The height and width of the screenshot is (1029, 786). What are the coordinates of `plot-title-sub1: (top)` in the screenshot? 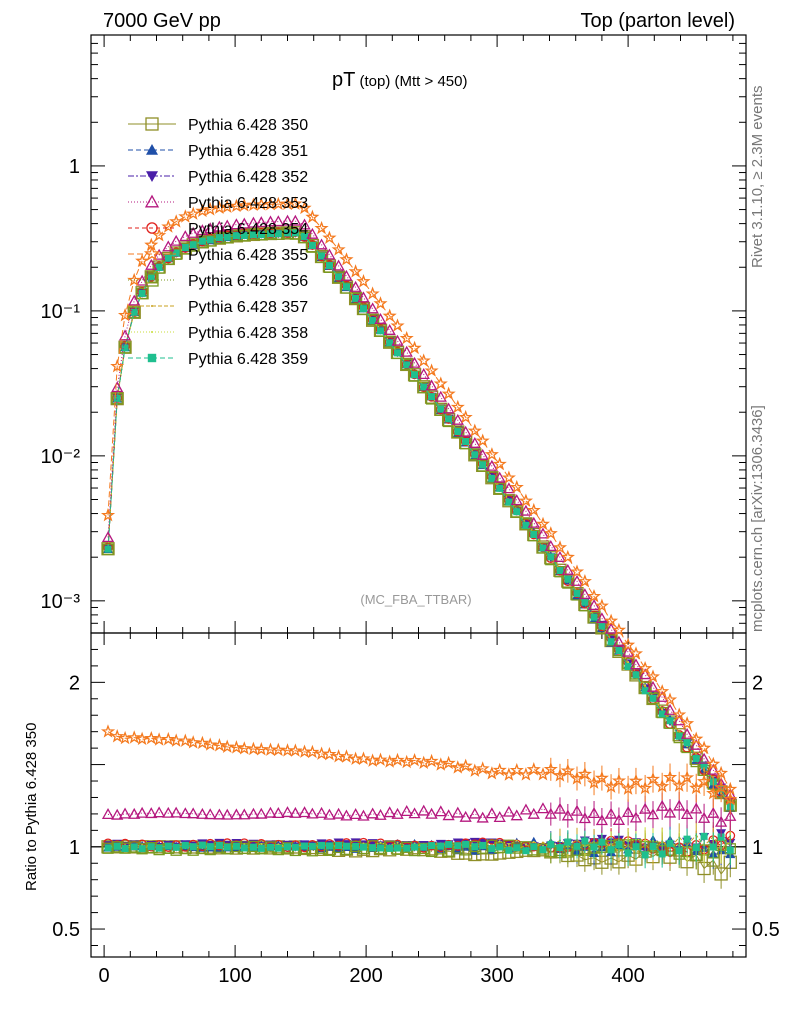 It's located at (372, 81).